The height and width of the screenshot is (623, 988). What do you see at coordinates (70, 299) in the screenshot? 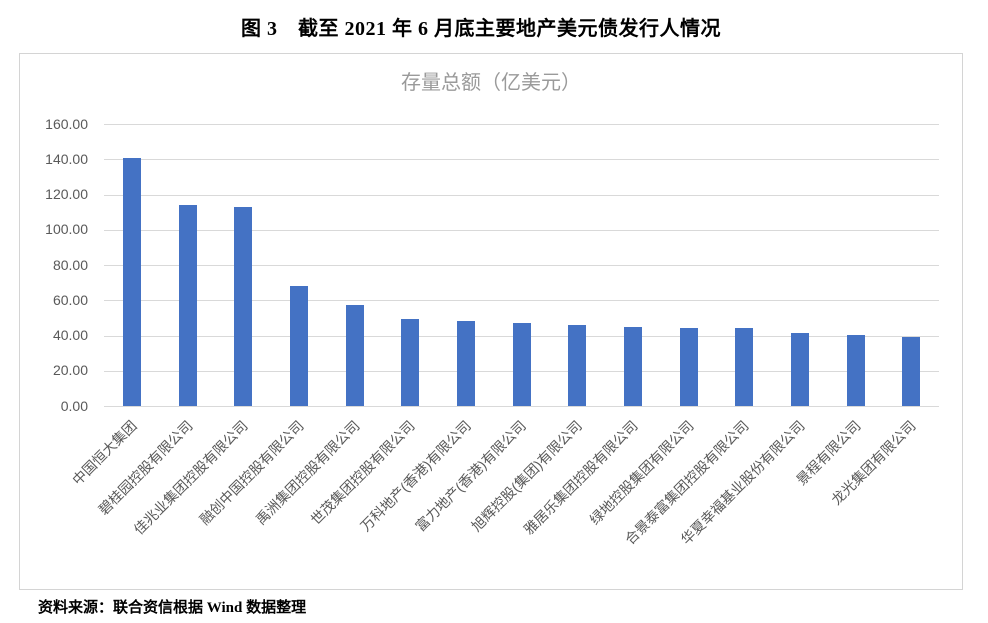
I see `y-axis-label: 60.00` at bounding box center [70, 299].